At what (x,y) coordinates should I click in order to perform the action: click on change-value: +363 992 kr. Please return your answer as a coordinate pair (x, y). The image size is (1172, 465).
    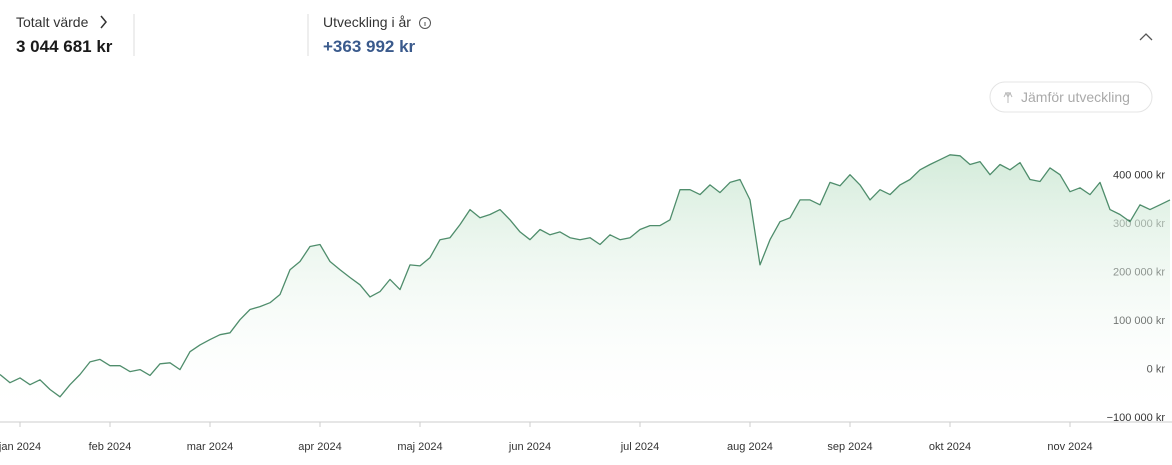
    Looking at the image, I should click on (369, 46).